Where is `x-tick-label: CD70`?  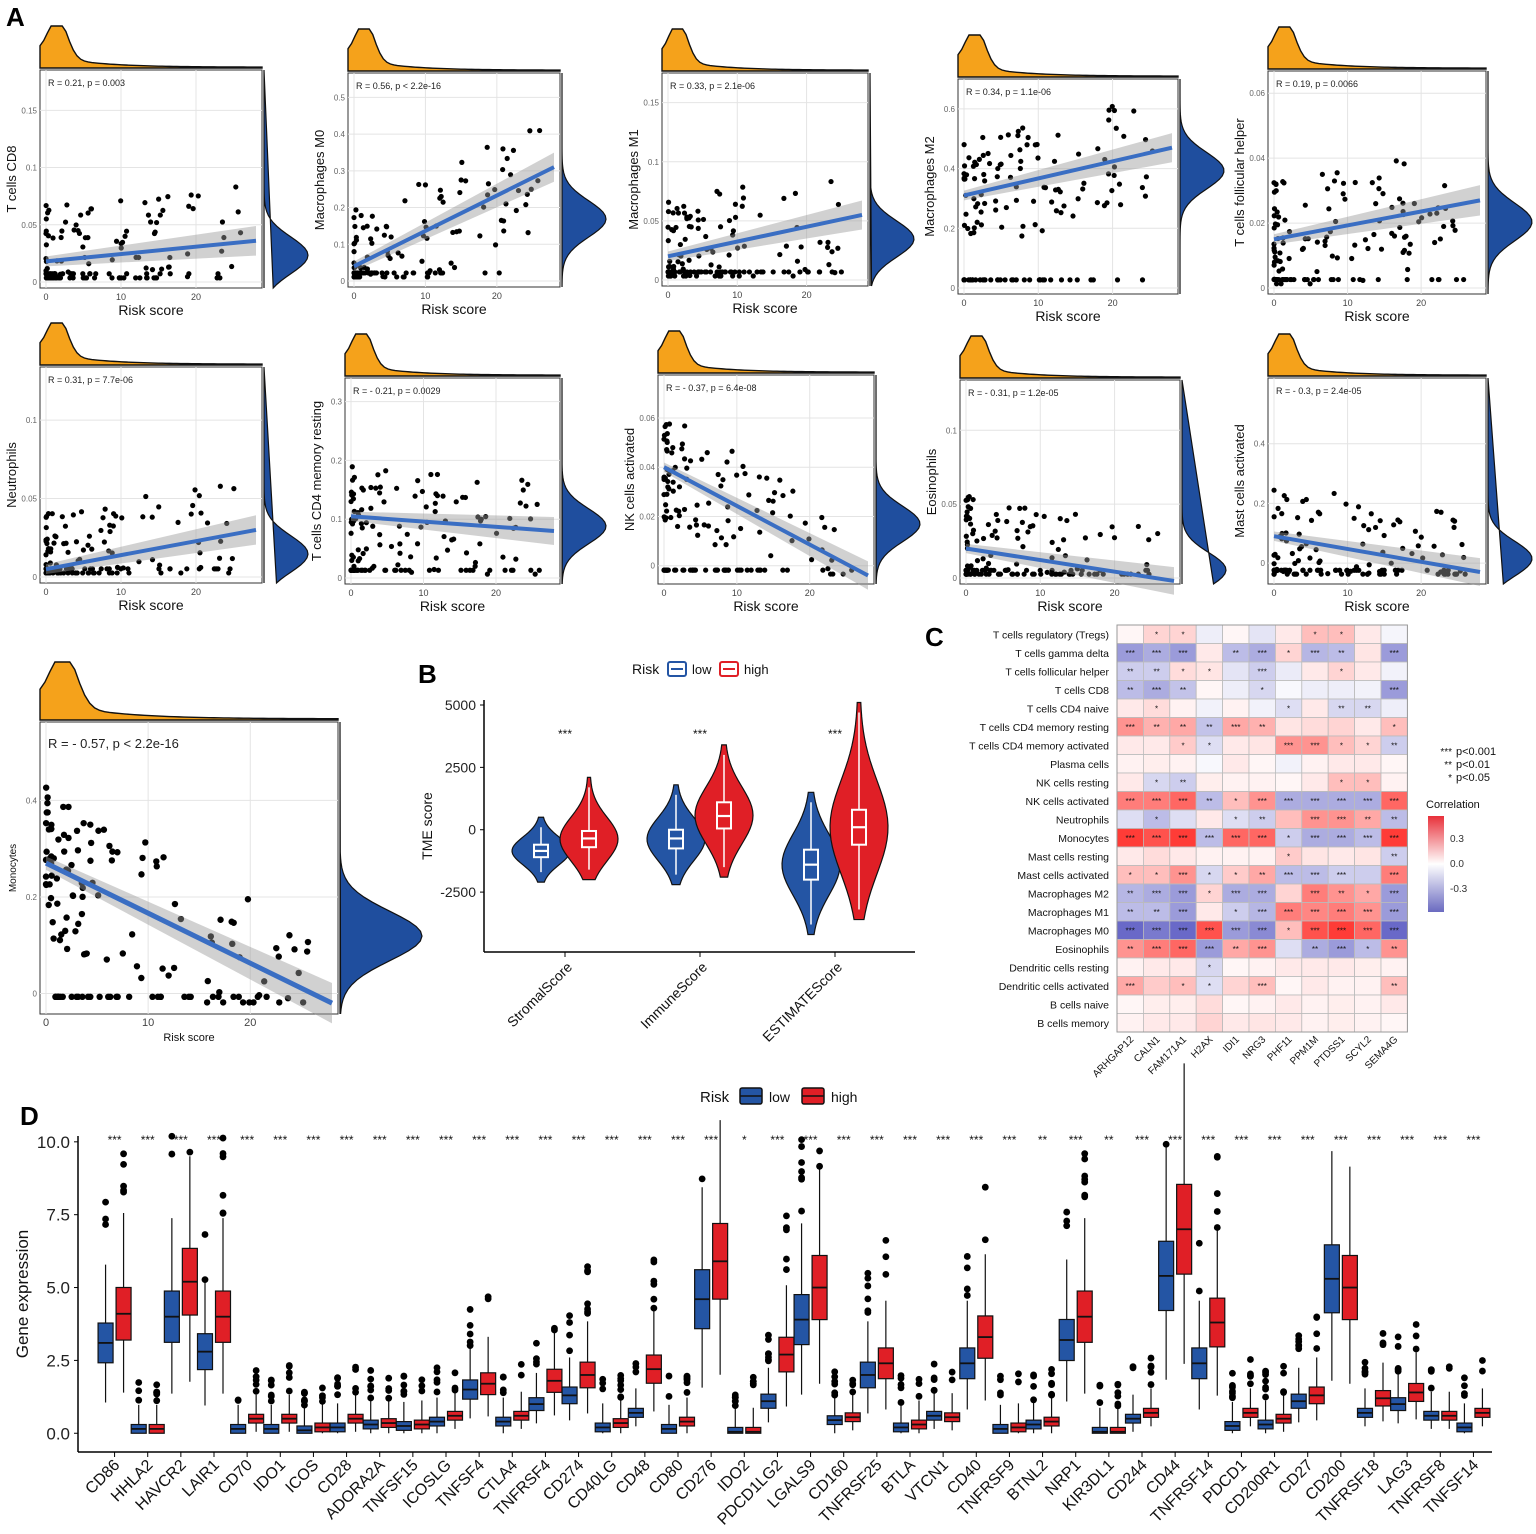 x-tick-label: CD70 is located at coordinates (235, 1477).